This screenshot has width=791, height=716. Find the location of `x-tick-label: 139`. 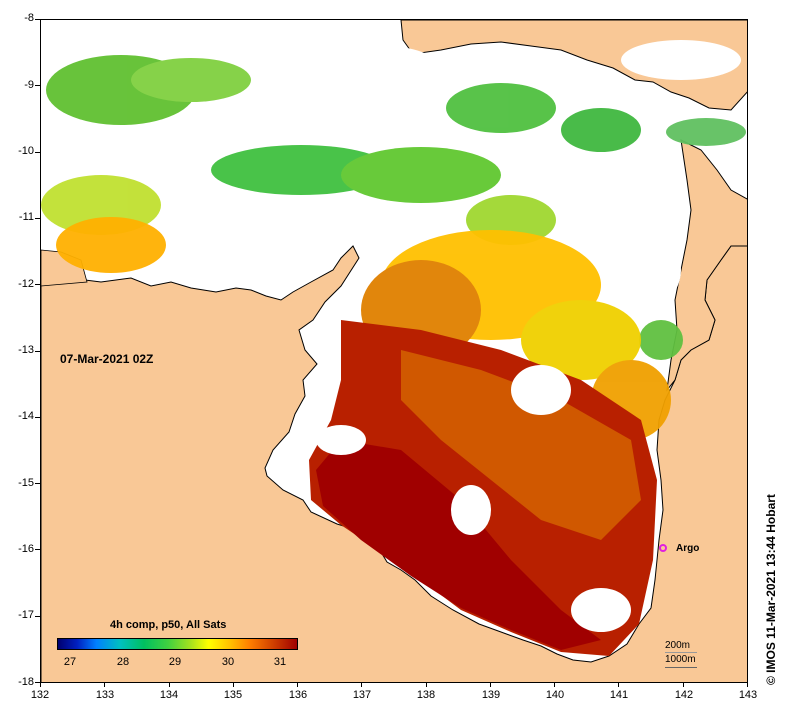

x-tick-label: 139 is located at coordinates (491, 695).